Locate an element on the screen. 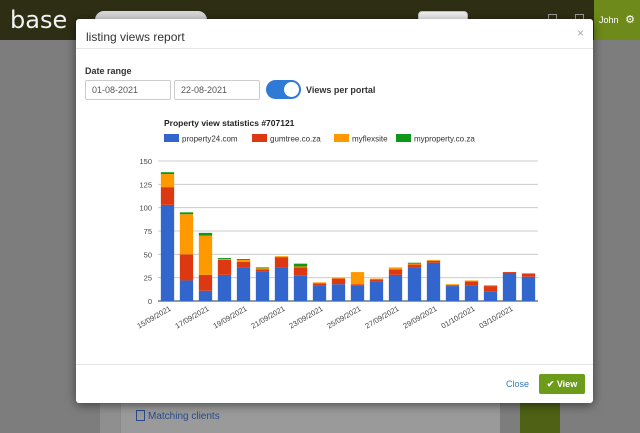 The width and height of the screenshot is (640, 433). views-per-portal-toggle is located at coordinates (283, 89).